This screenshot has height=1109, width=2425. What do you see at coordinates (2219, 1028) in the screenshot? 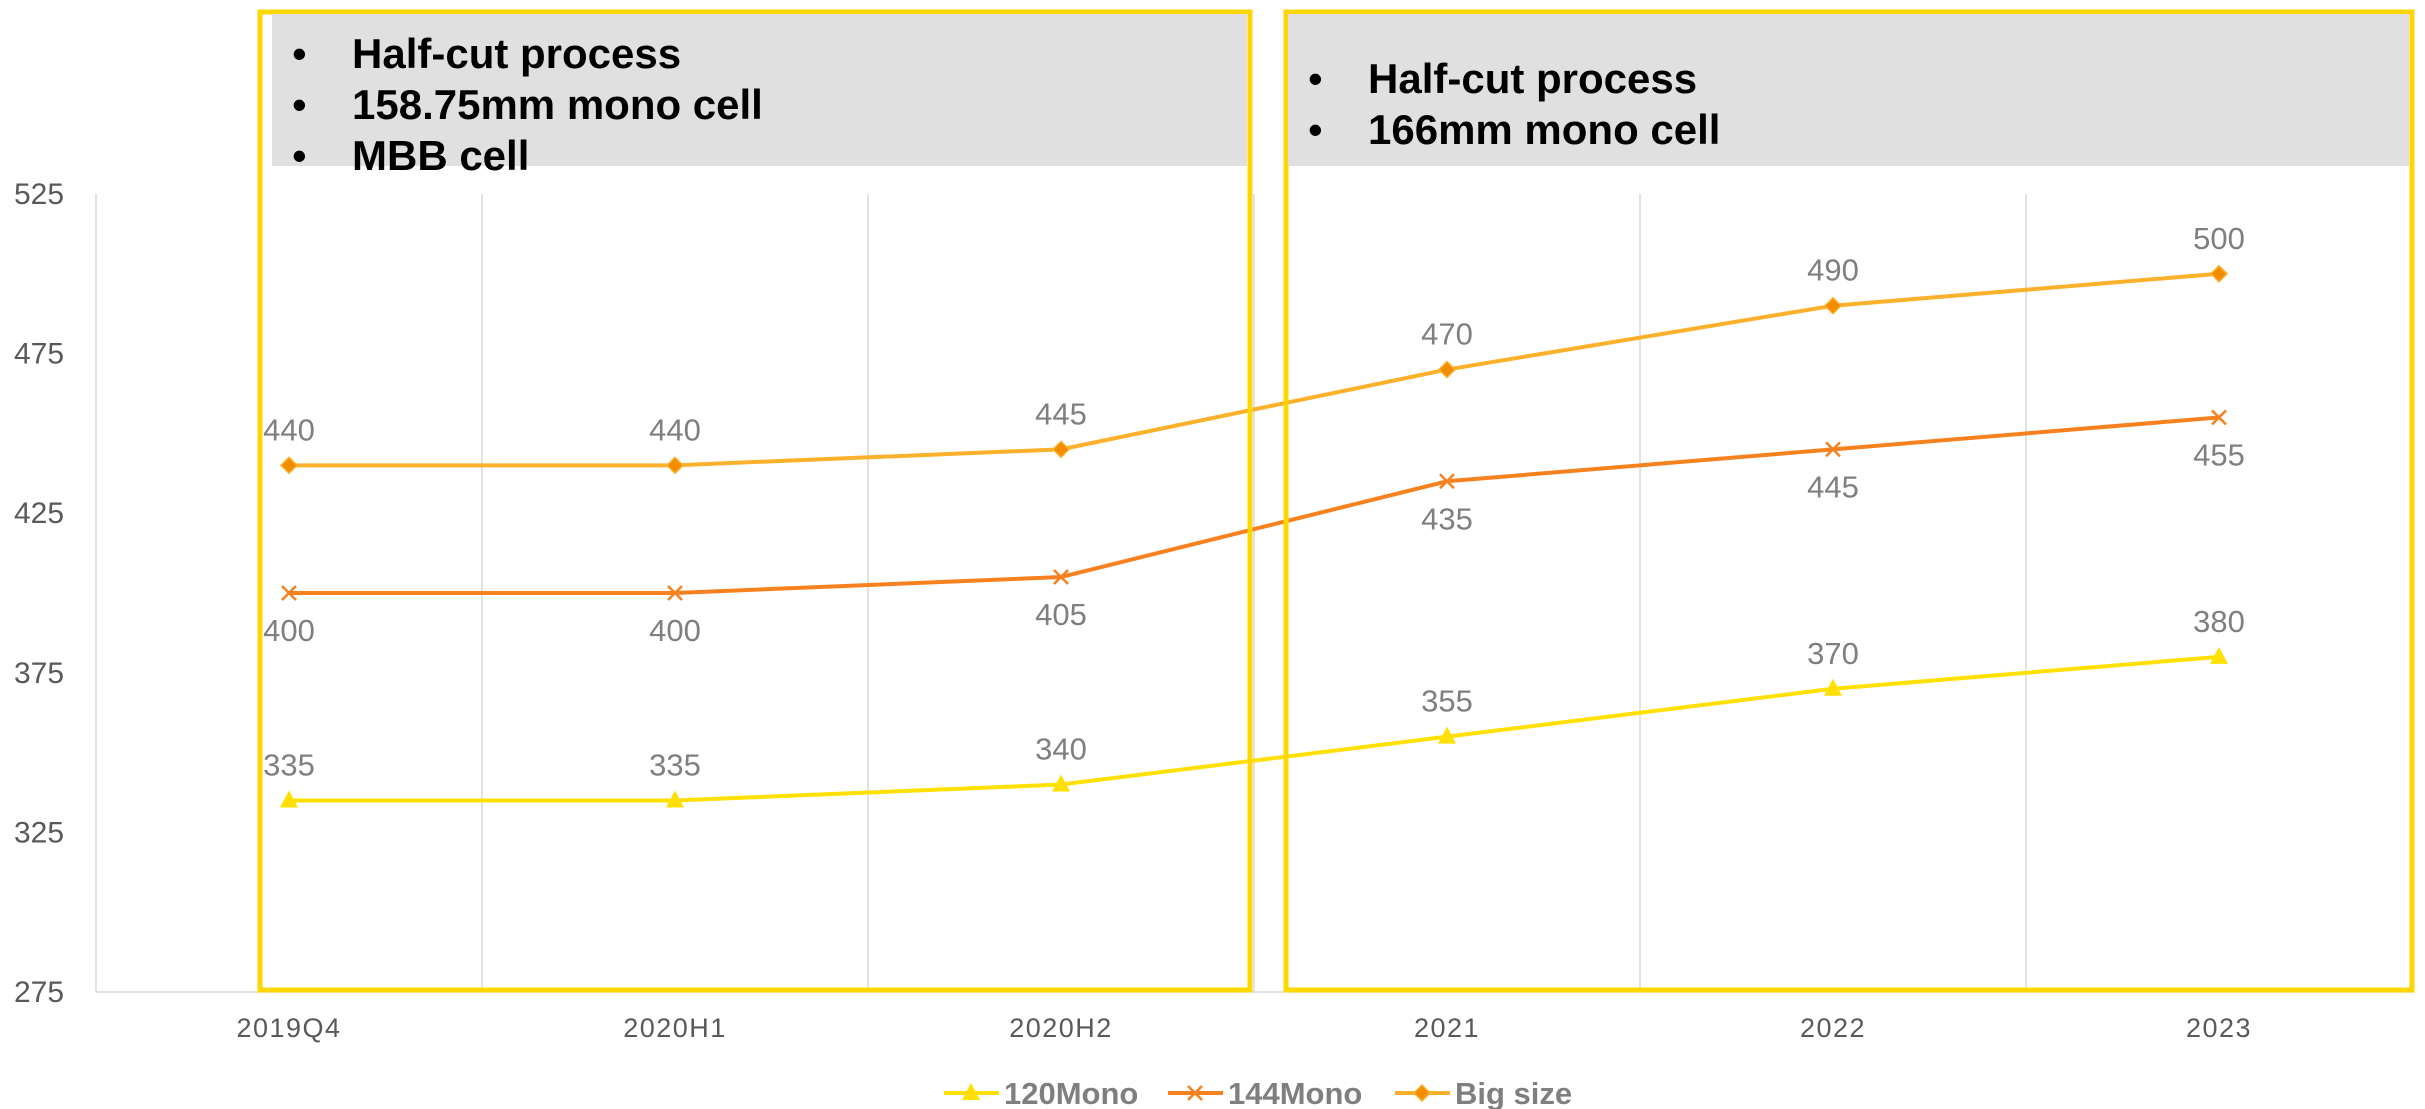
I see `x-tick-label: 2023` at bounding box center [2219, 1028].